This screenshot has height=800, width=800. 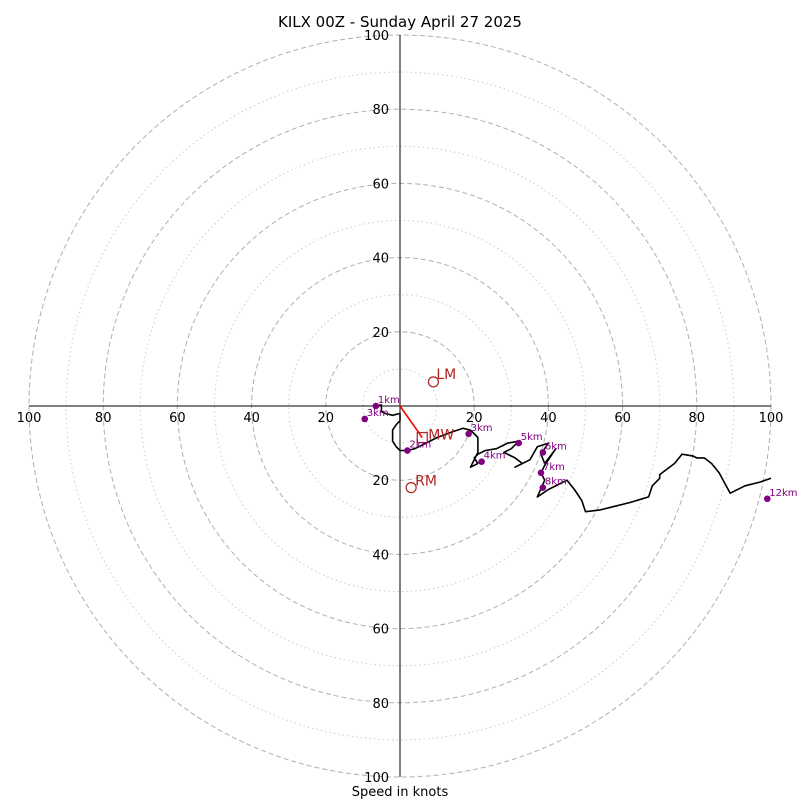 What do you see at coordinates (422, 437) in the screenshot?
I see `mean-wind-marker` at bounding box center [422, 437].